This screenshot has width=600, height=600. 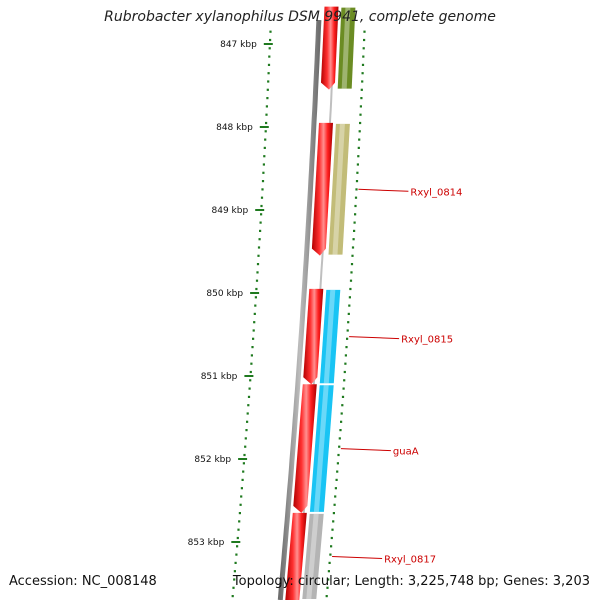 I want to click on gene-label: Rxyl_0817, so click(x=410, y=560).